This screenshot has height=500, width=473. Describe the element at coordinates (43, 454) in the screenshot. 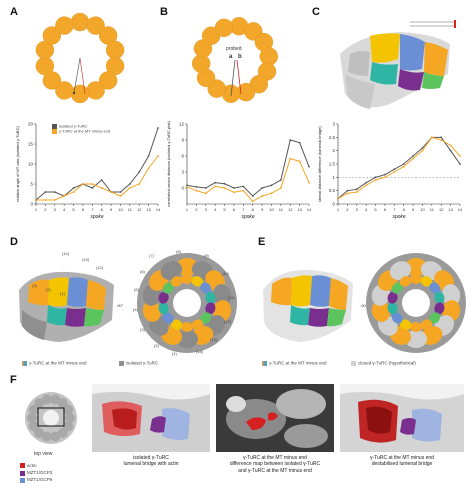

I see `f-top-view-label: top view` at that location.